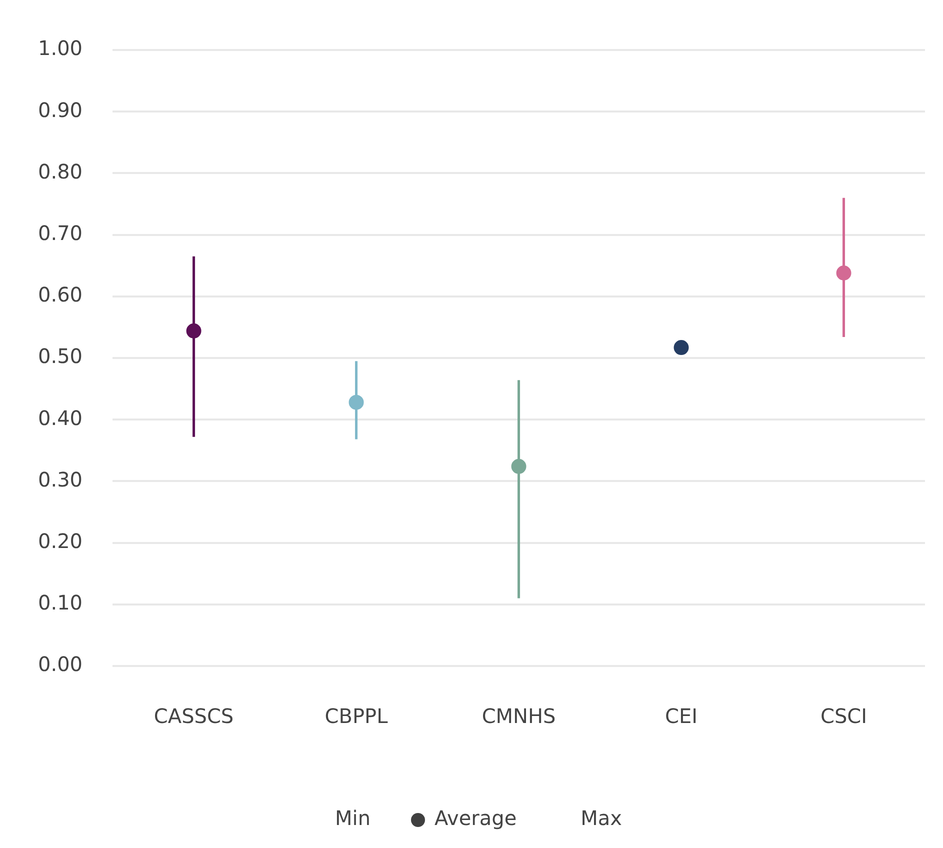  I want to click on y-tick-label: 0.40, so click(60, 418).